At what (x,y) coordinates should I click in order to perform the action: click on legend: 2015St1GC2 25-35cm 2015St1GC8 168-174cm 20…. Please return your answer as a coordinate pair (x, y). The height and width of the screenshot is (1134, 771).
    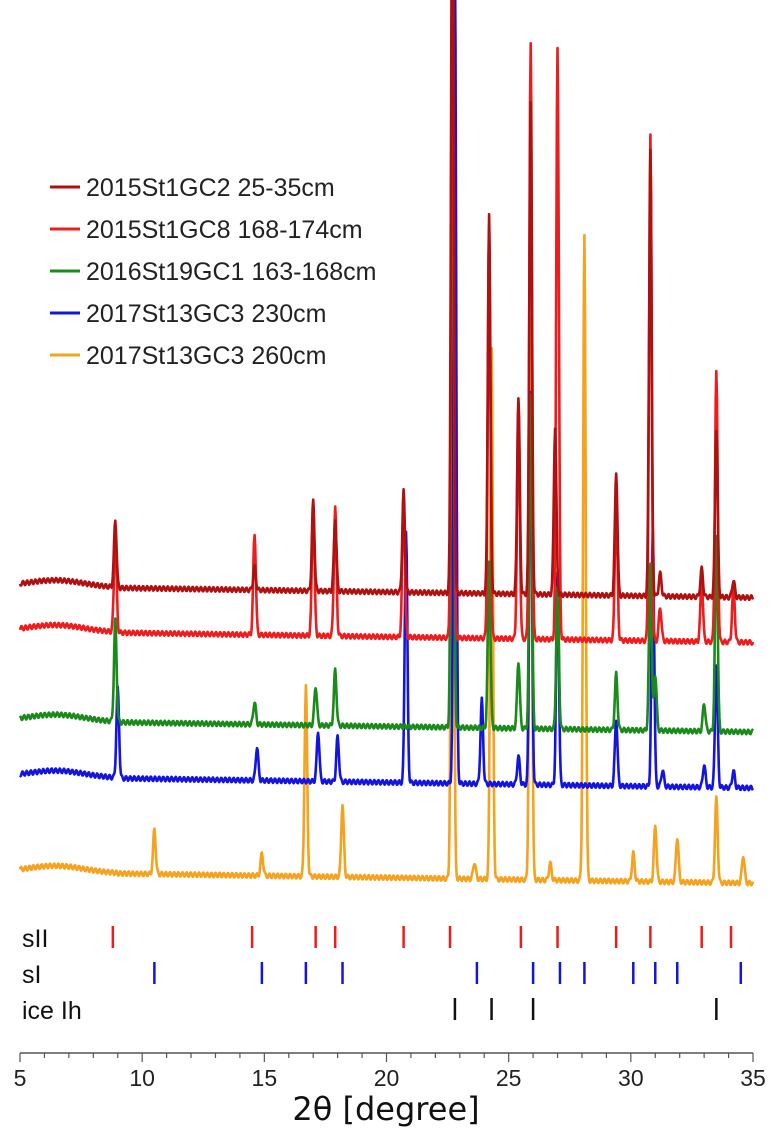
    Looking at the image, I should click on (213, 272).